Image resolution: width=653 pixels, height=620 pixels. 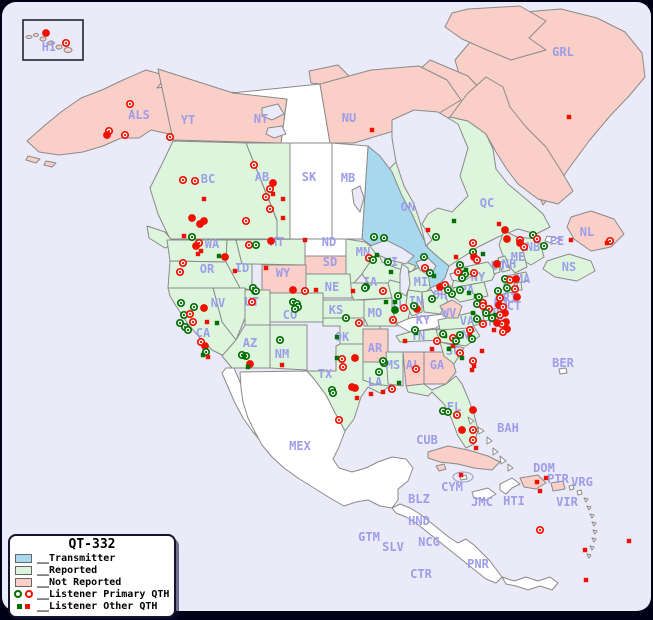 What do you see at coordinates (511, 140) in the screenshot?
I see `region-LABRADOR` at bounding box center [511, 140].